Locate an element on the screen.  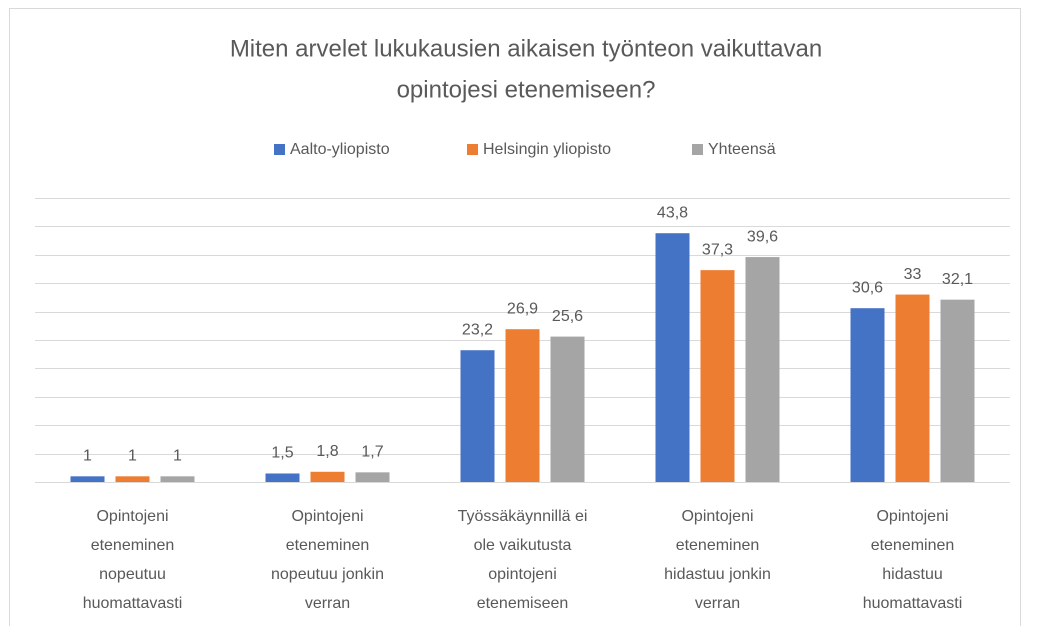
data-label: 43,8 is located at coordinates (672, 212).